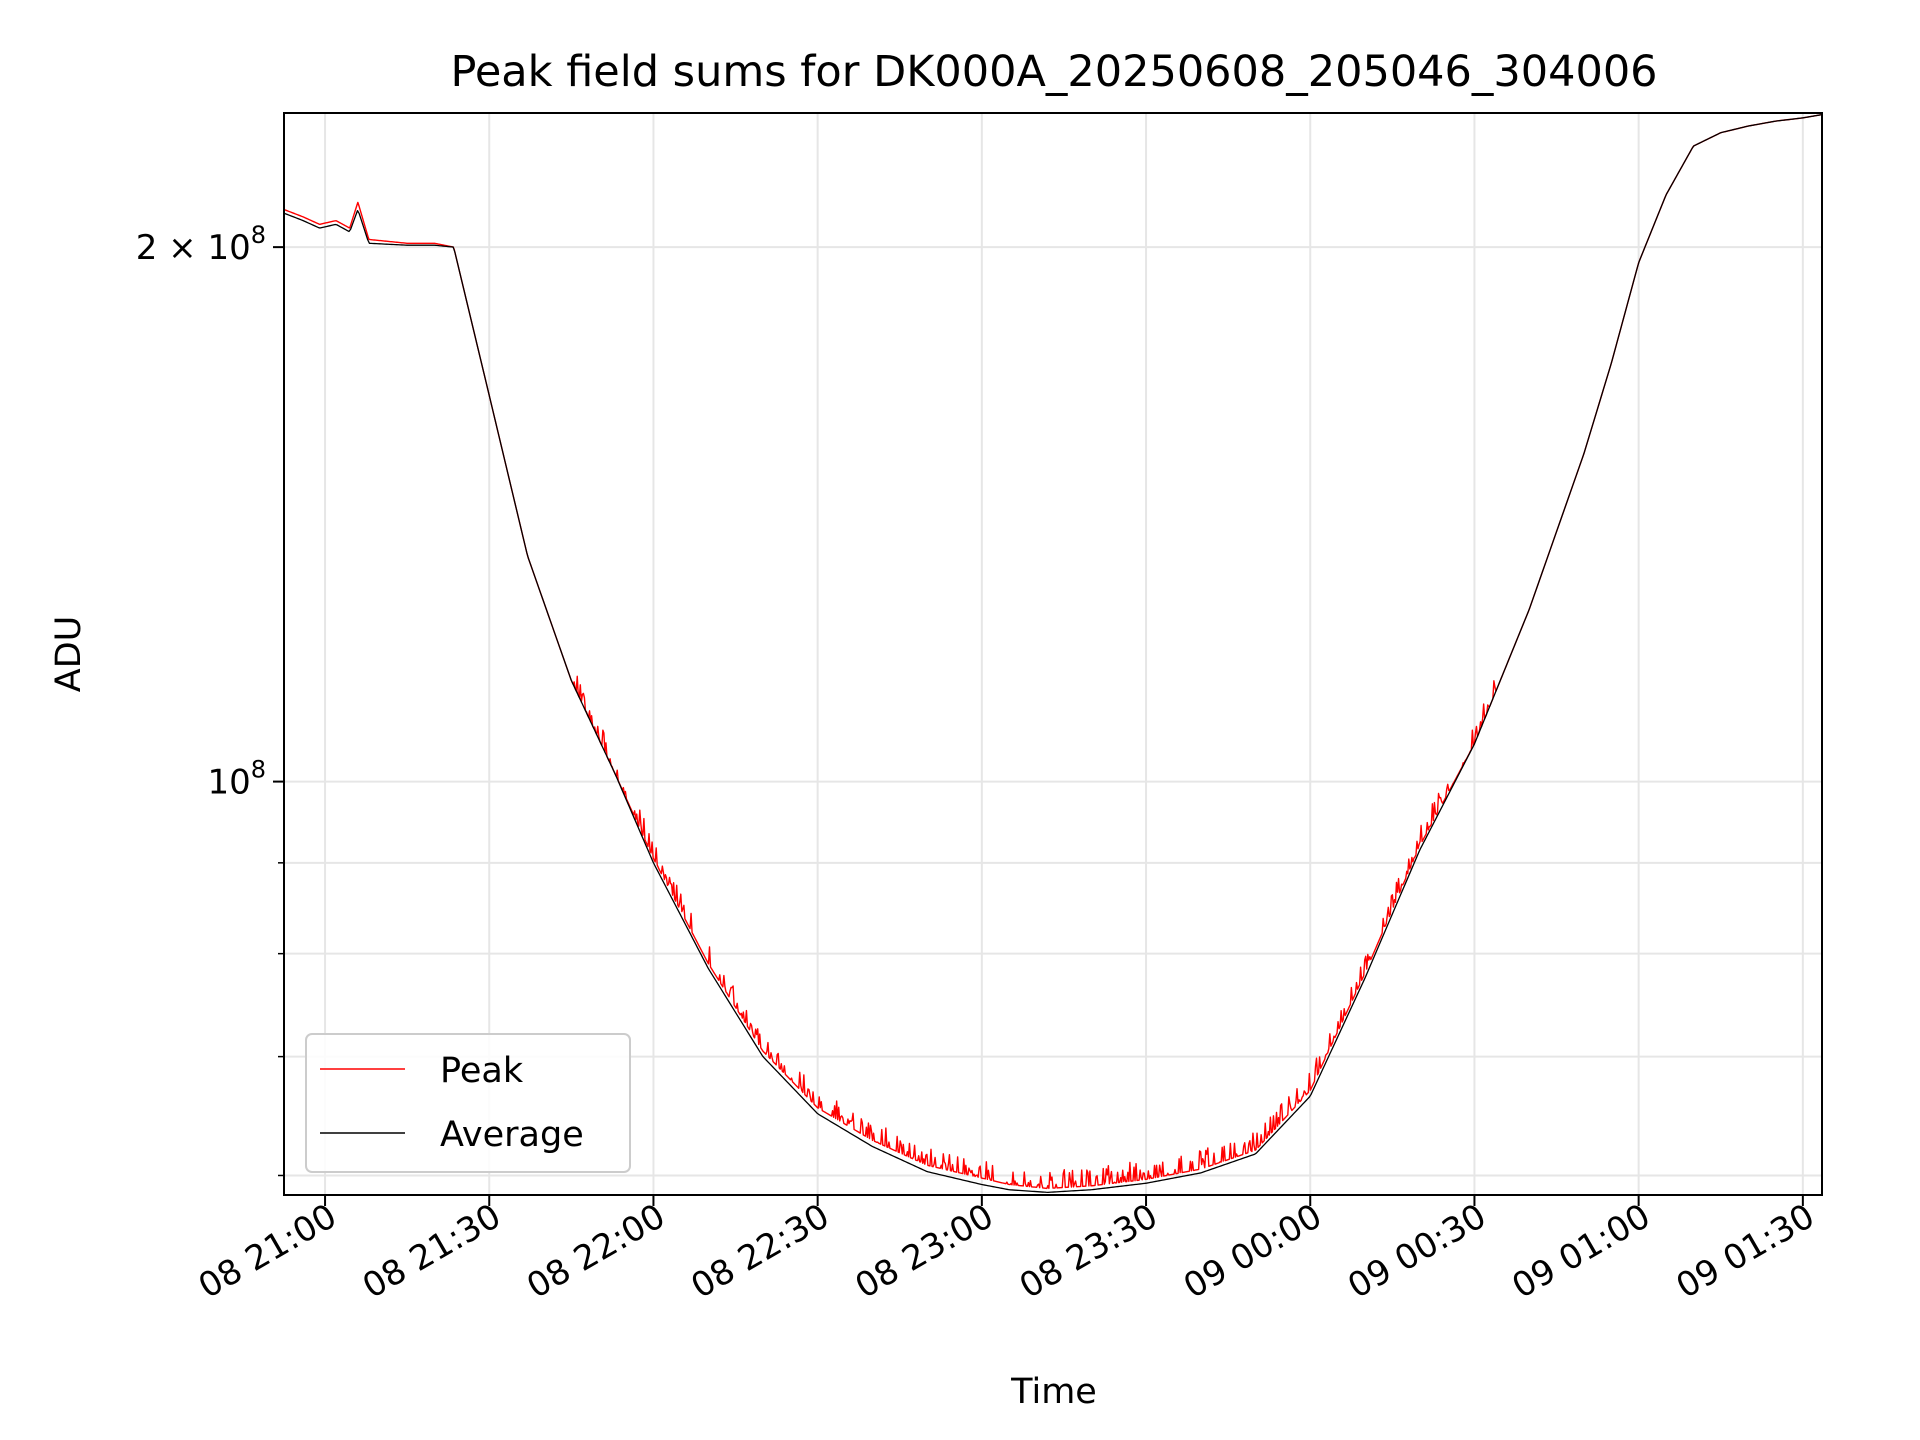 The image size is (1920, 1440). What do you see at coordinates (468, 1103) in the screenshot?
I see `legend: Peak Average` at bounding box center [468, 1103].